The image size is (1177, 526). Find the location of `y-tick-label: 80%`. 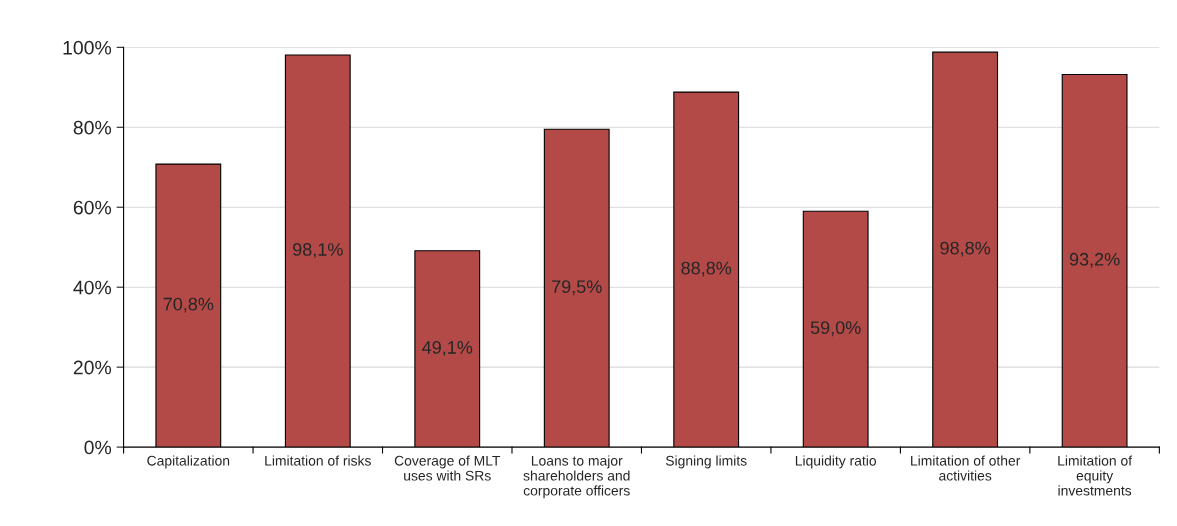

y-tick-label: 80% is located at coordinates (92, 127).